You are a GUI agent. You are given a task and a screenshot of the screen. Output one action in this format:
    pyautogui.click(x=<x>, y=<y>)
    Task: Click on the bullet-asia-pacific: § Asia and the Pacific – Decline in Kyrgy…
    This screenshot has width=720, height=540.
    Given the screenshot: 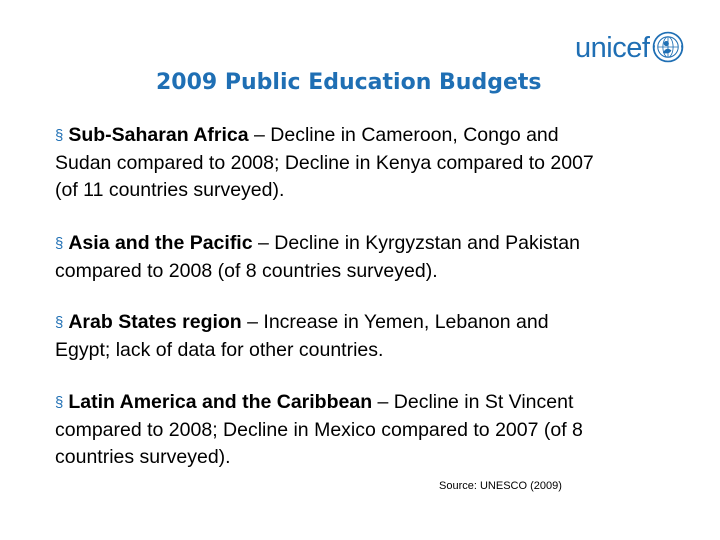 What is the action you would take?
    pyautogui.click(x=317, y=257)
    